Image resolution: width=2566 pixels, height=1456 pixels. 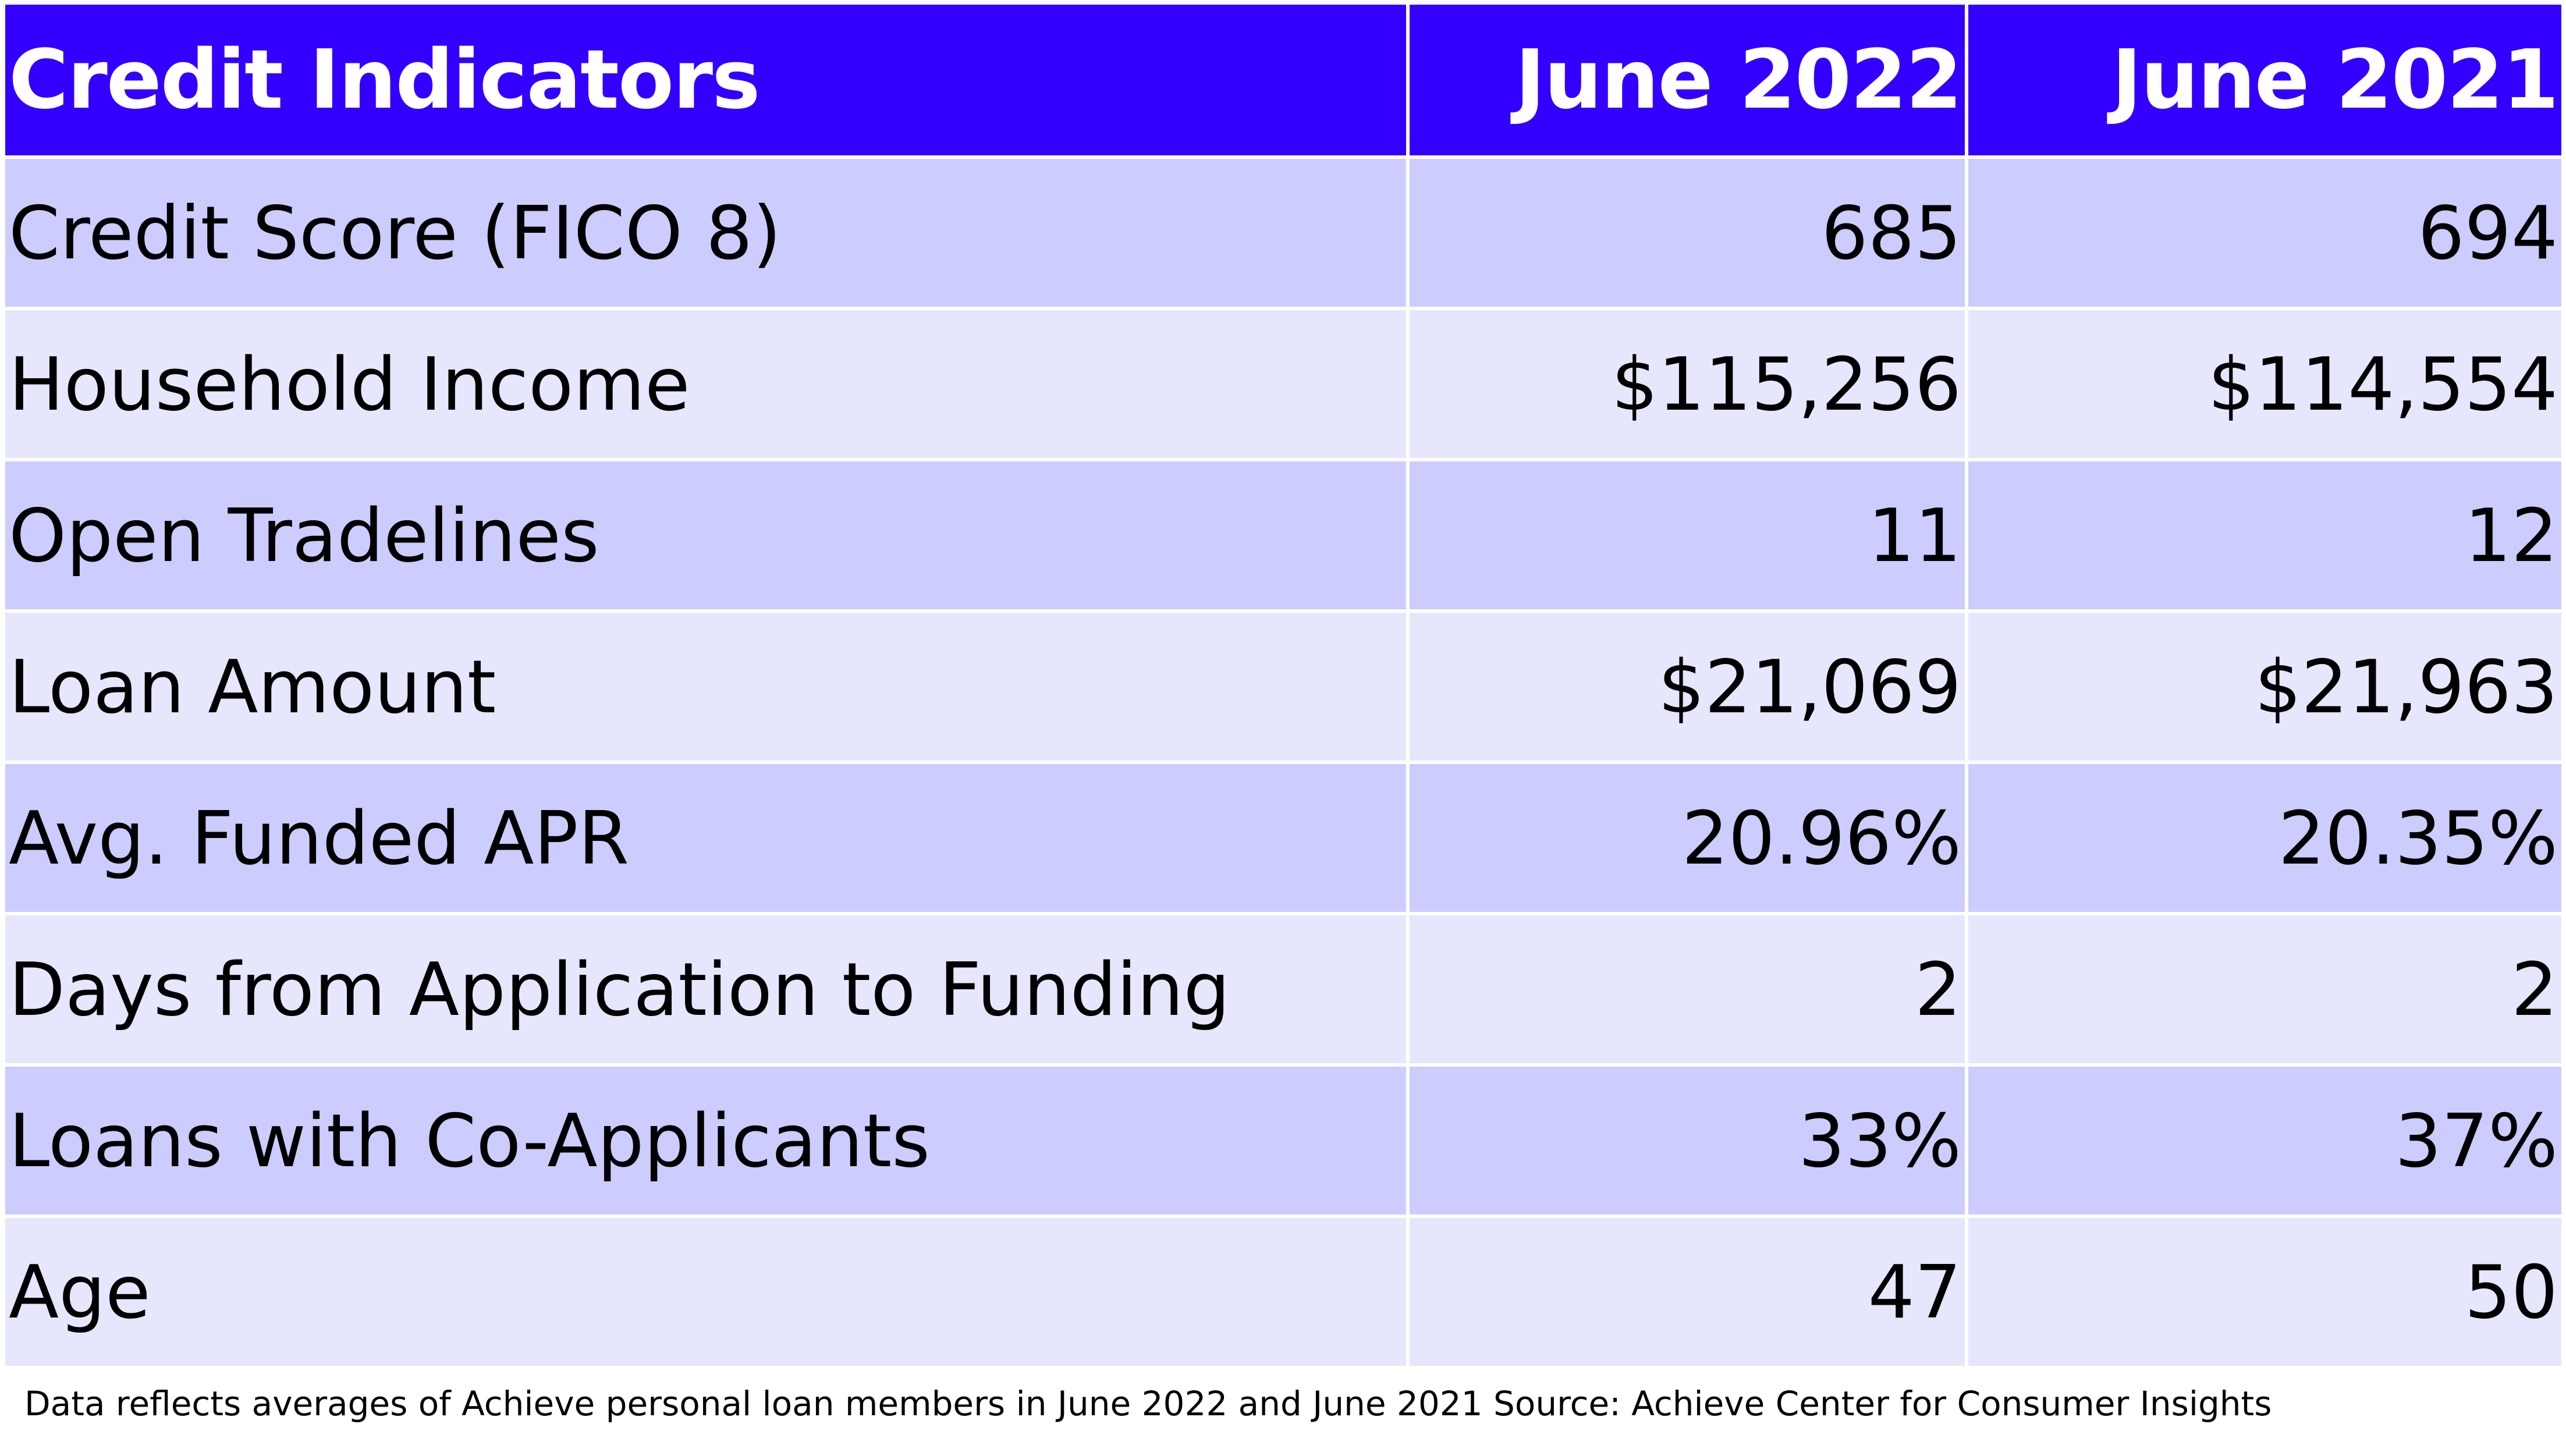 What do you see at coordinates (708, 233) in the screenshot?
I see `row-label: Credit Score (FICO 8)` at bounding box center [708, 233].